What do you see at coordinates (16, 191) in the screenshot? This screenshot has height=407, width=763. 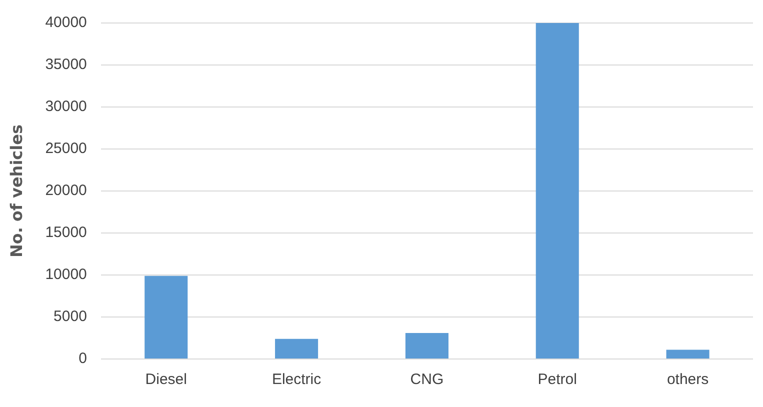 I see `y-axis-title: No. of vehicles` at bounding box center [16, 191].